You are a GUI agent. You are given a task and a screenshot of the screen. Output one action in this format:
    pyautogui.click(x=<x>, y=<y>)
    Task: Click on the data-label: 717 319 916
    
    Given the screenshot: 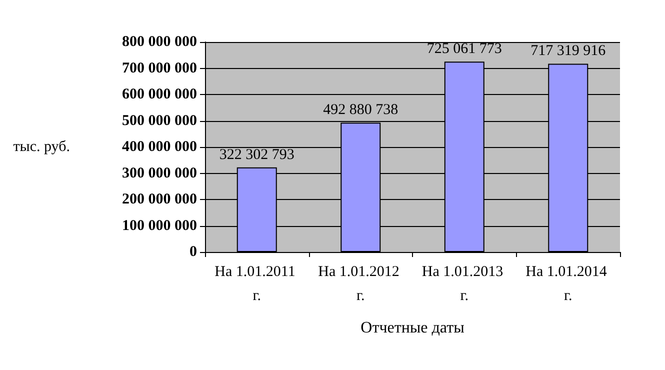 What is the action you would take?
    pyautogui.click(x=568, y=51)
    